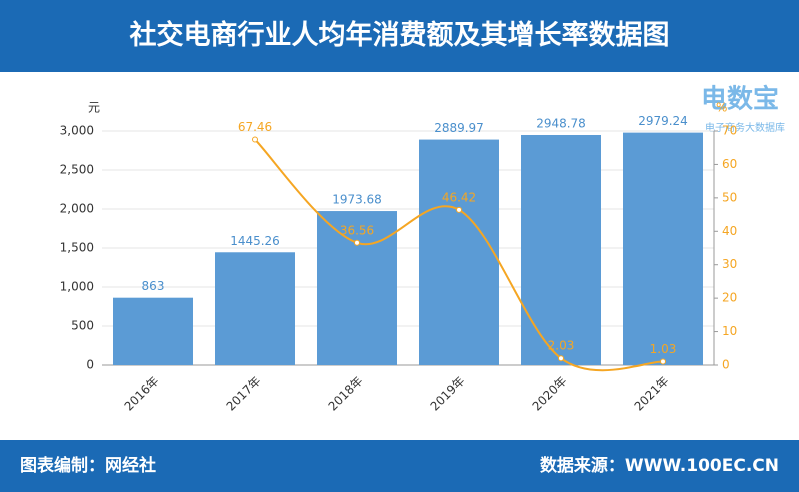  I want to click on y-tick-label: 500, so click(82, 326).